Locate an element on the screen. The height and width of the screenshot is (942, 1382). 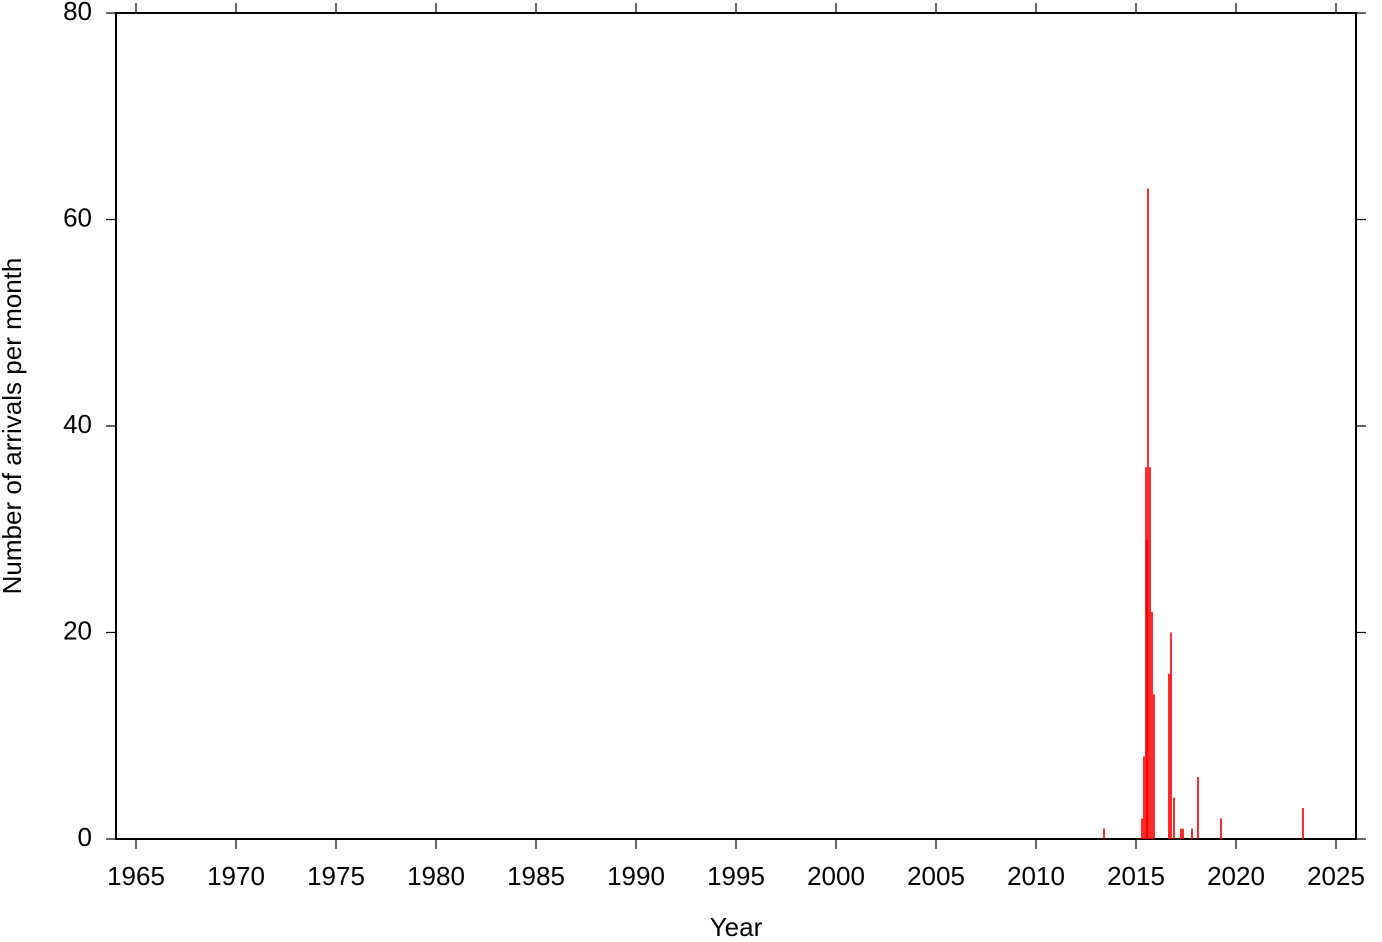
x-tick-label: 1965 is located at coordinates (136, 876).